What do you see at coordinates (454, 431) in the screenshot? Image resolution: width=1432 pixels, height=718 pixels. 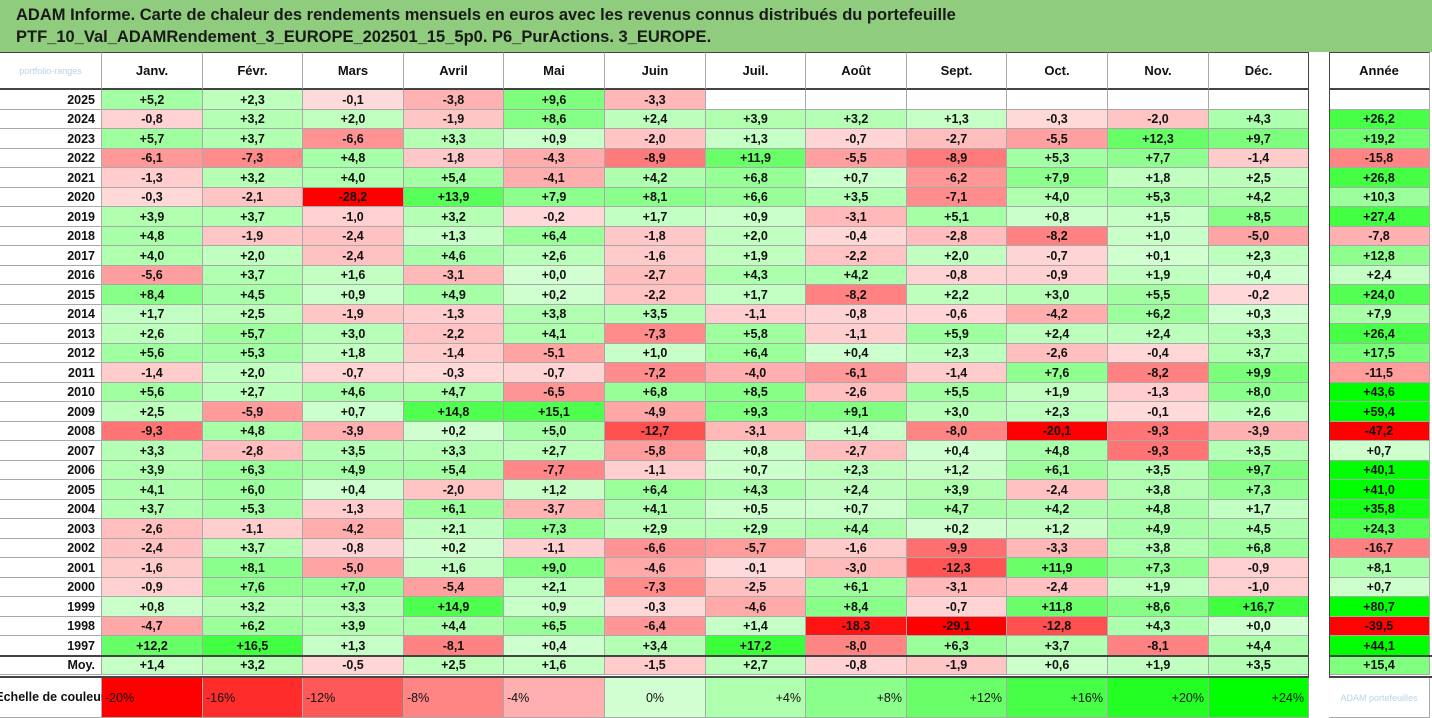 I see `heatmap-cell: +0,2` at bounding box center [454, 431].